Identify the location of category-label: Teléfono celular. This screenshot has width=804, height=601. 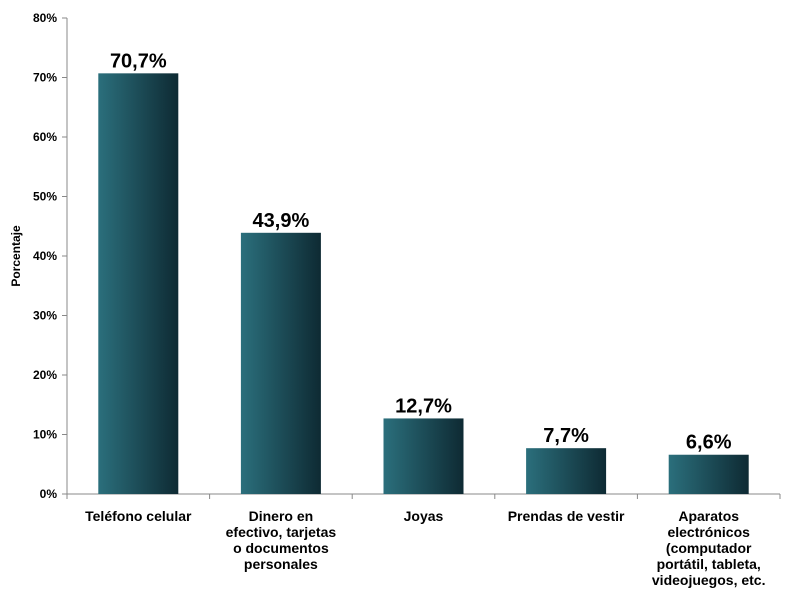
(138, 516).